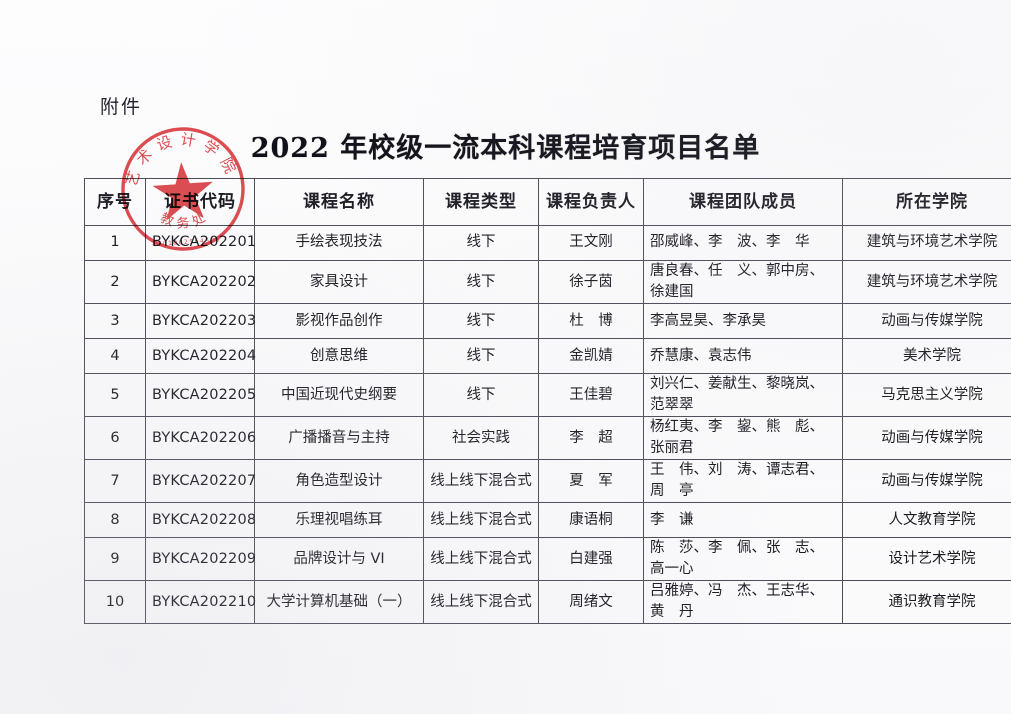 This screenshot has width=1011, height=714. I want to click on cell-code: BYKCA202204, so click(200, 356).